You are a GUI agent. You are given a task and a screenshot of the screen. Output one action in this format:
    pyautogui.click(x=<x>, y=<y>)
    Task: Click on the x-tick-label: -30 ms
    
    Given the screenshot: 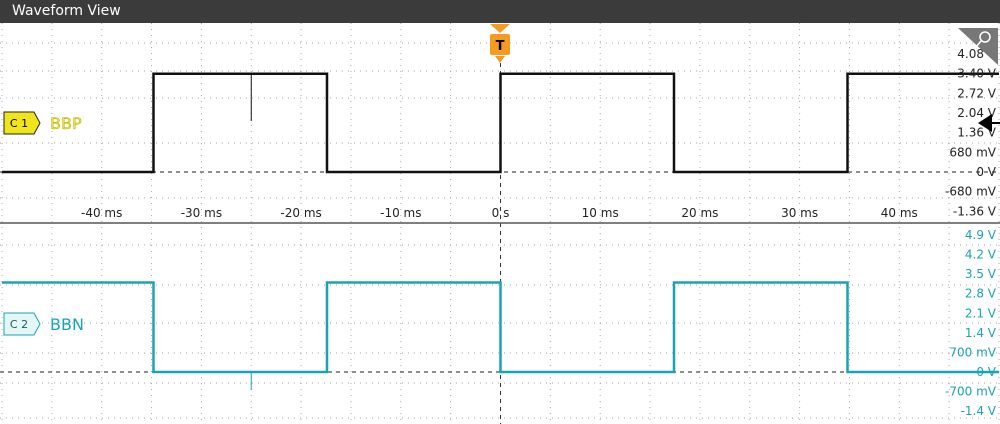 What is the action you would take?
    pyautogui.click(x=201, y=213)
    